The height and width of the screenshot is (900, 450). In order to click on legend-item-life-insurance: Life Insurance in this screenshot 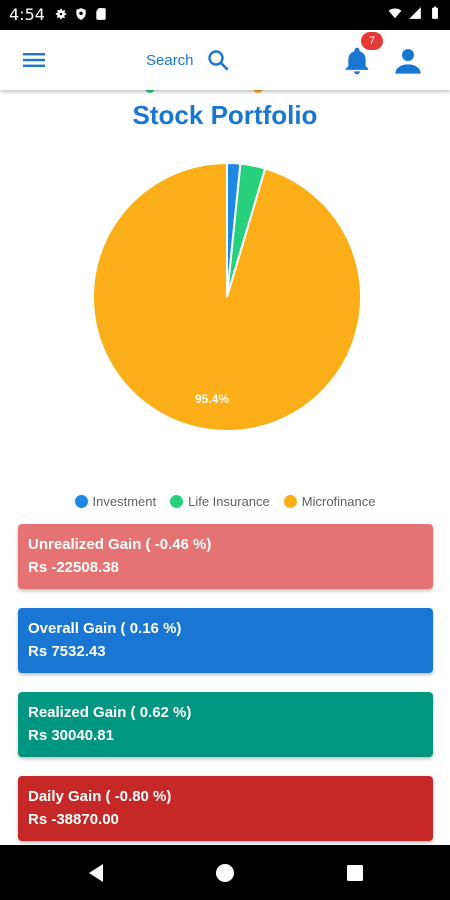, I will do `click(220, 501)`.